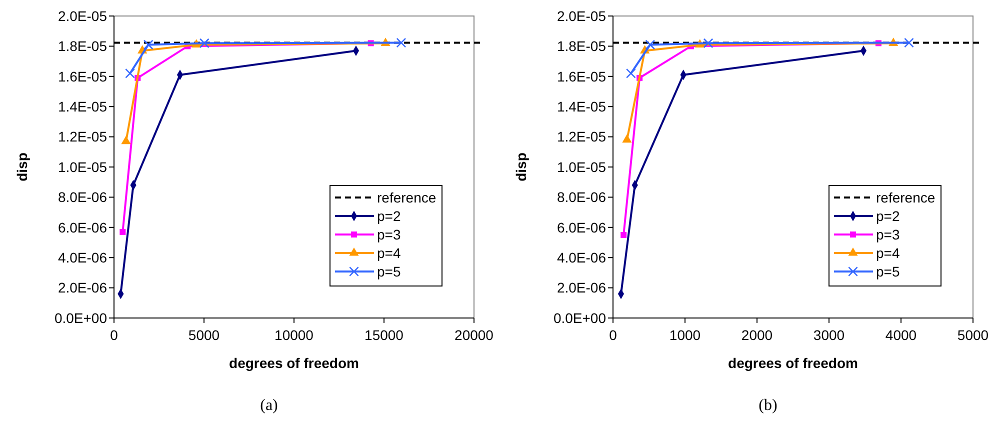  I want to click on x-tick-label: 4000, so click(901, 335).